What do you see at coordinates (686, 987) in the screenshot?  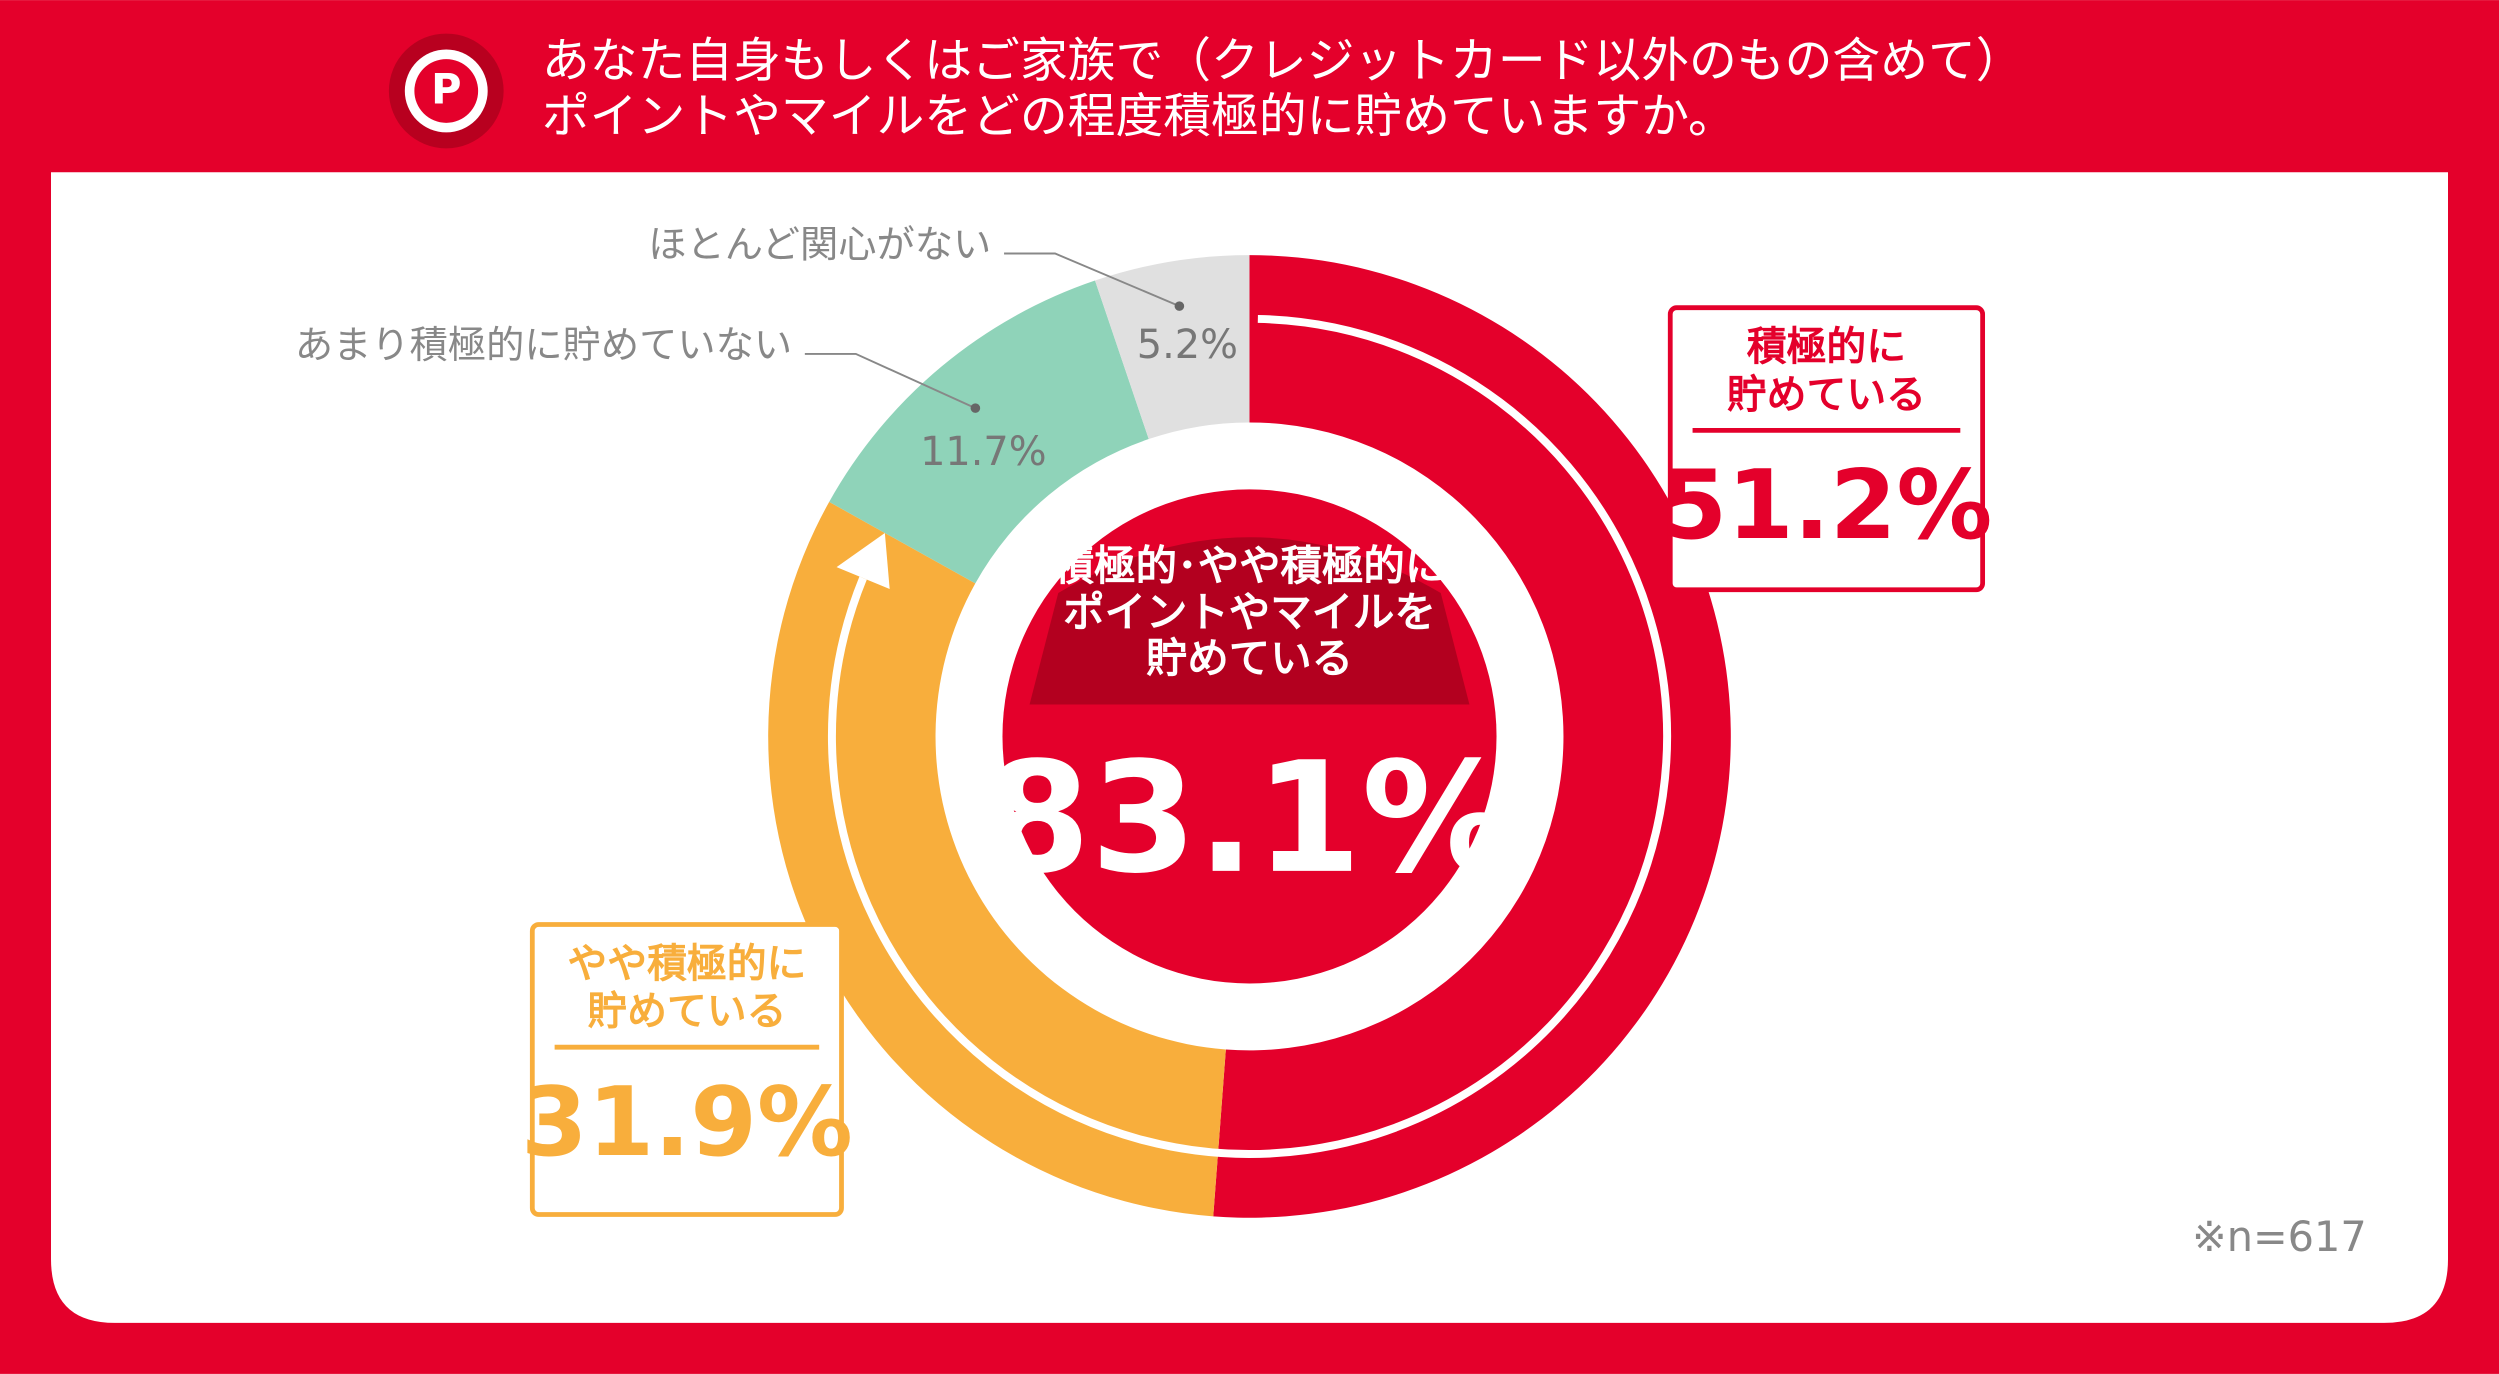 I see `category-label: やや積極的に貯めている` at bounding box center [686, 987].